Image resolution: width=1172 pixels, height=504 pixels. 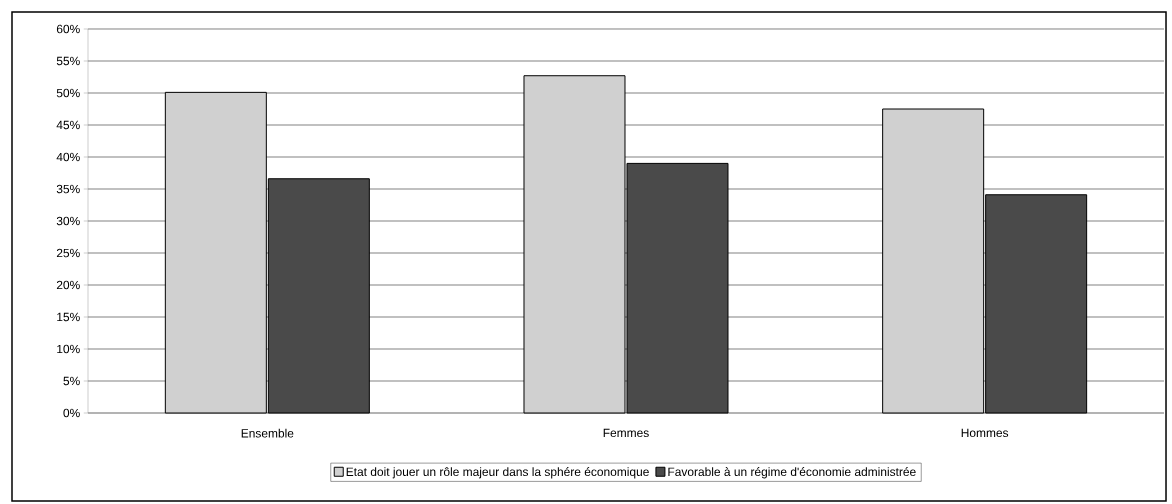 I want to click on y-tick-label: 10%, so click(x=68, y=349).